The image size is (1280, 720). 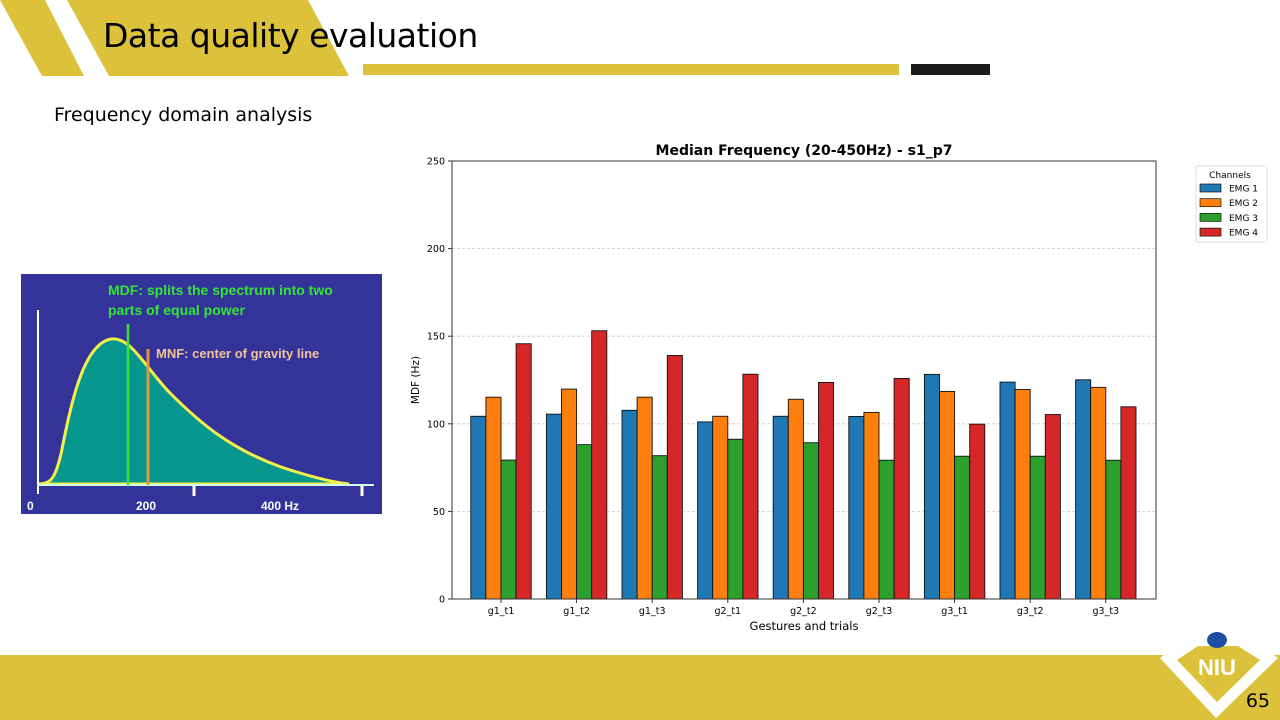 I want to click on y-axis-label: MDF (Hz), so click(x=416, y=380).